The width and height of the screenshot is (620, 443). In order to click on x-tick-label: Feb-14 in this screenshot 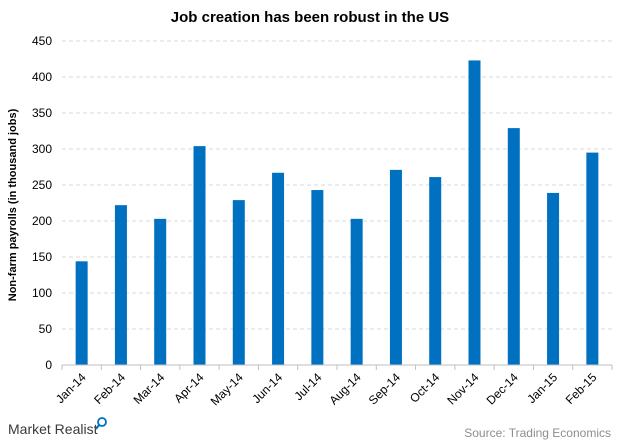, I will do `click(109, 388)`.